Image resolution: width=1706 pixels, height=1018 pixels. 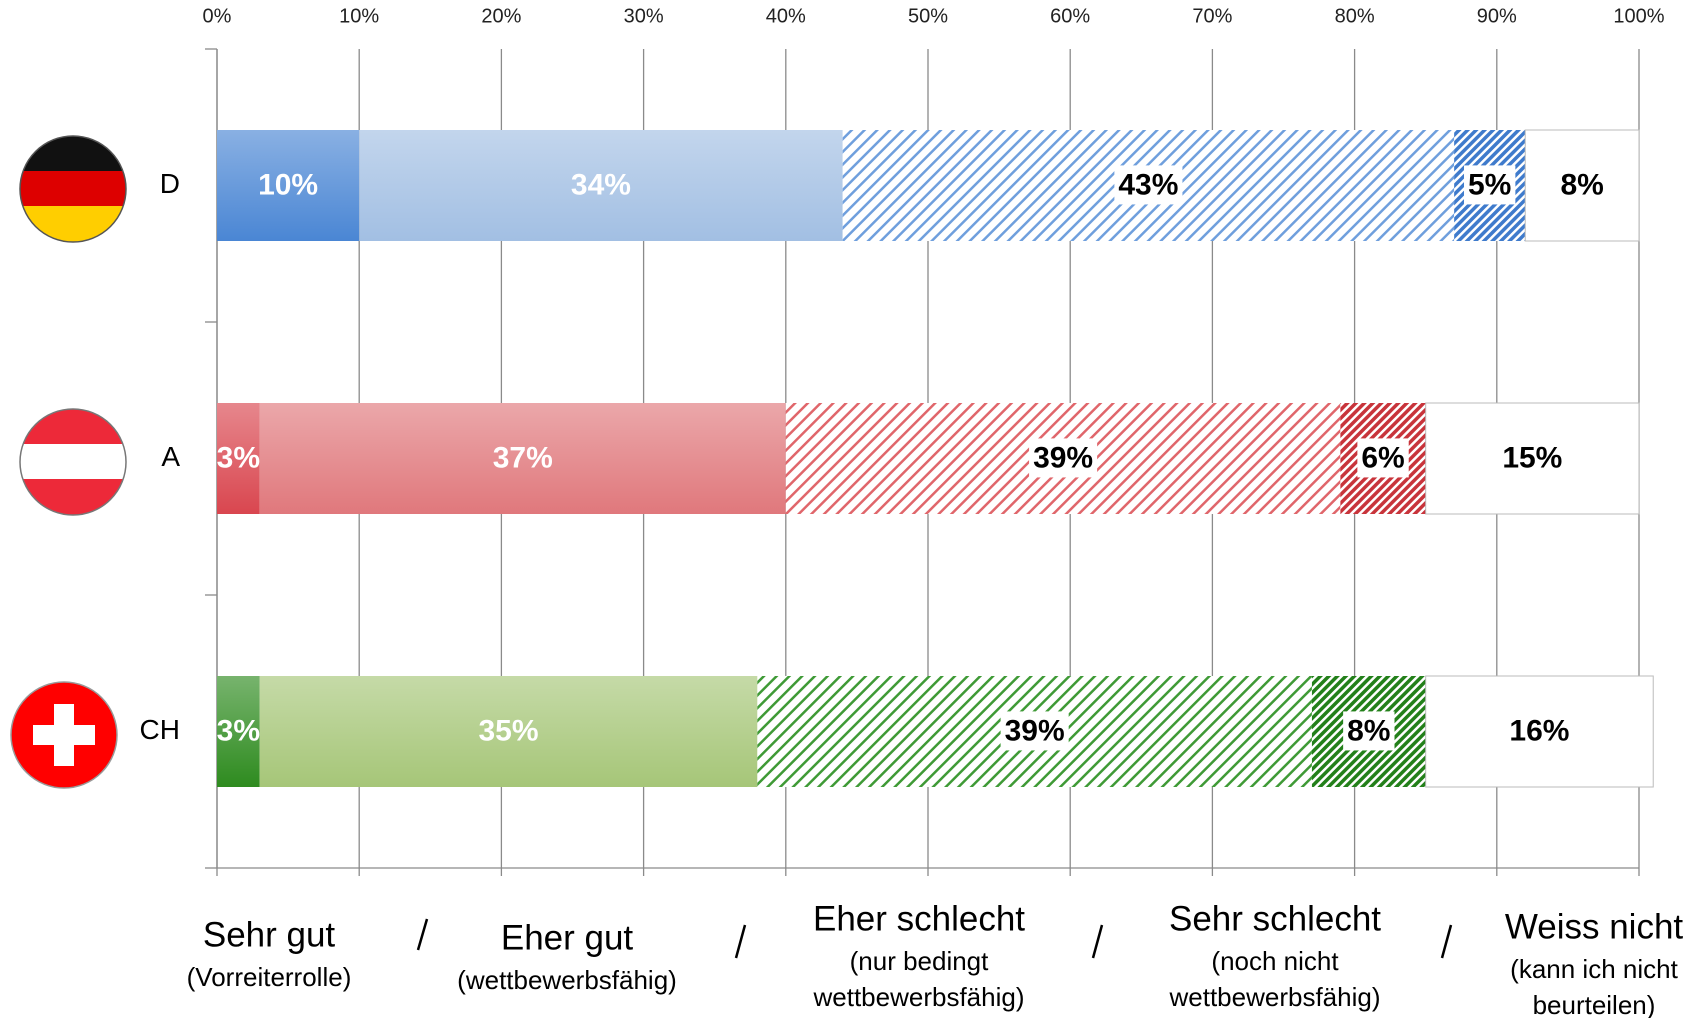 What do you see at coordinates (269, 977) in the screenshot?
I see `legend-sublabel: (Vorreiterrolle)` at bounding box center [269, 977].